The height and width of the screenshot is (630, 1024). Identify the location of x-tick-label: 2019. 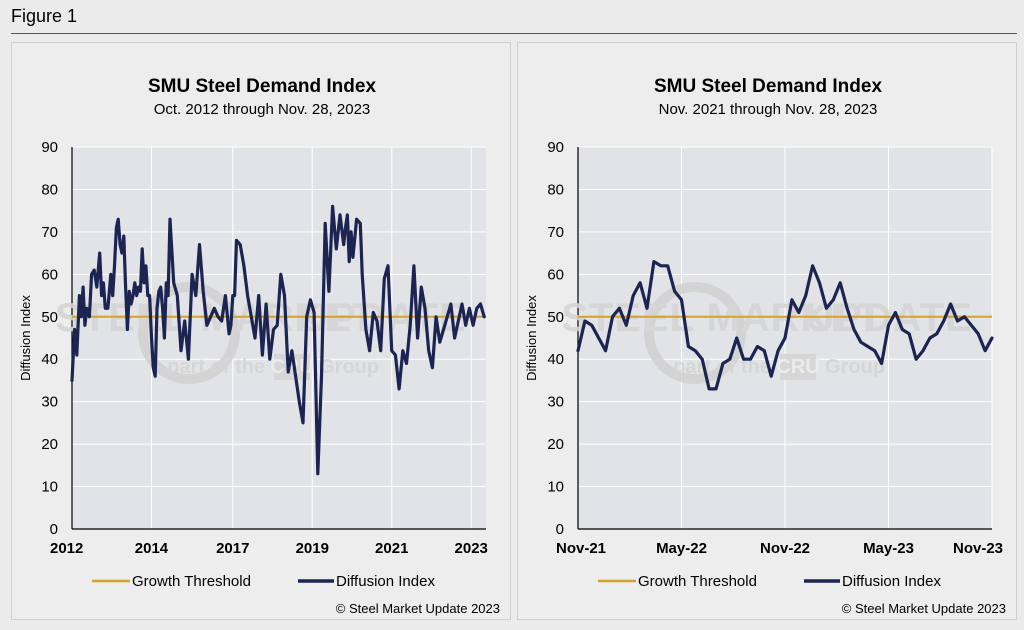
(312, 548).